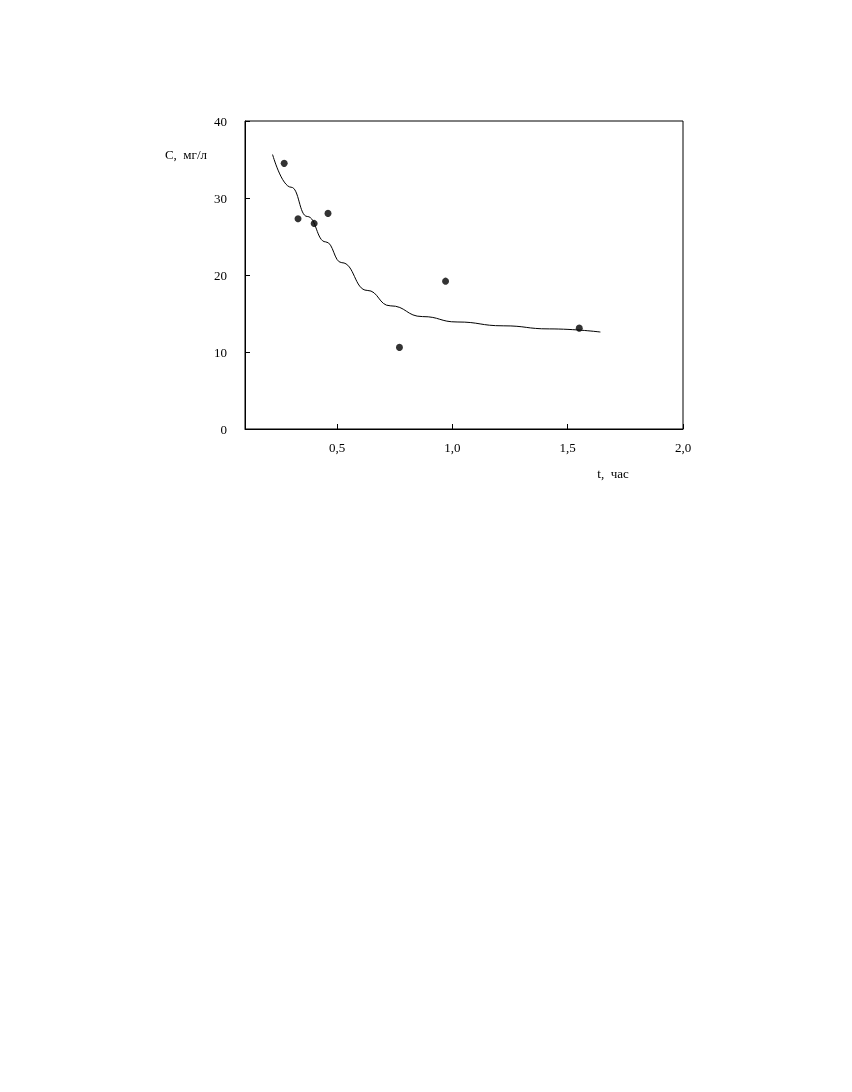  Describe the element at coordinates (613, 473) in the screenshot. I see `x-axis-title: t, час` at that location.